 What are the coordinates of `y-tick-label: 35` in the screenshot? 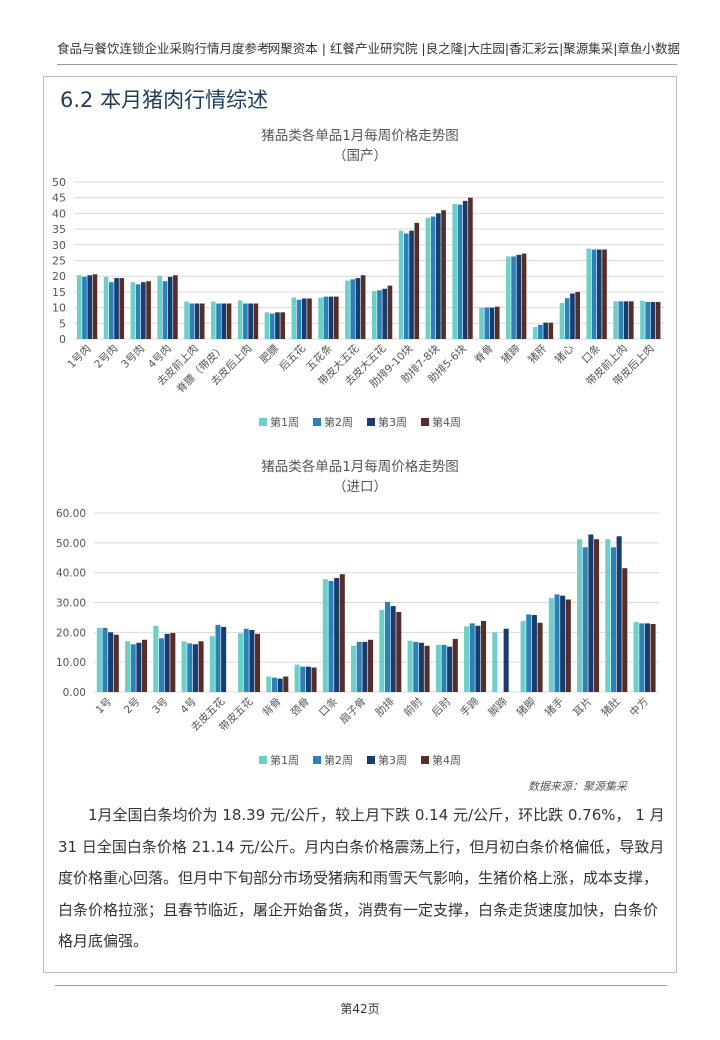 It's located at (59, 229).